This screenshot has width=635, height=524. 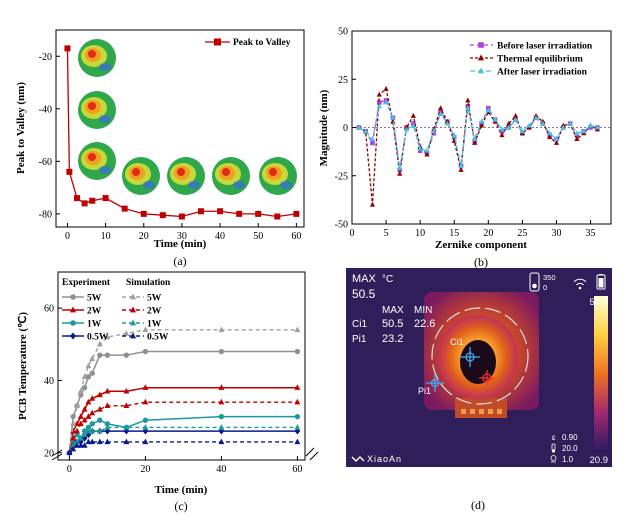 I want to click on legend-marker-experiment-5w, so click(x=73, y=297).